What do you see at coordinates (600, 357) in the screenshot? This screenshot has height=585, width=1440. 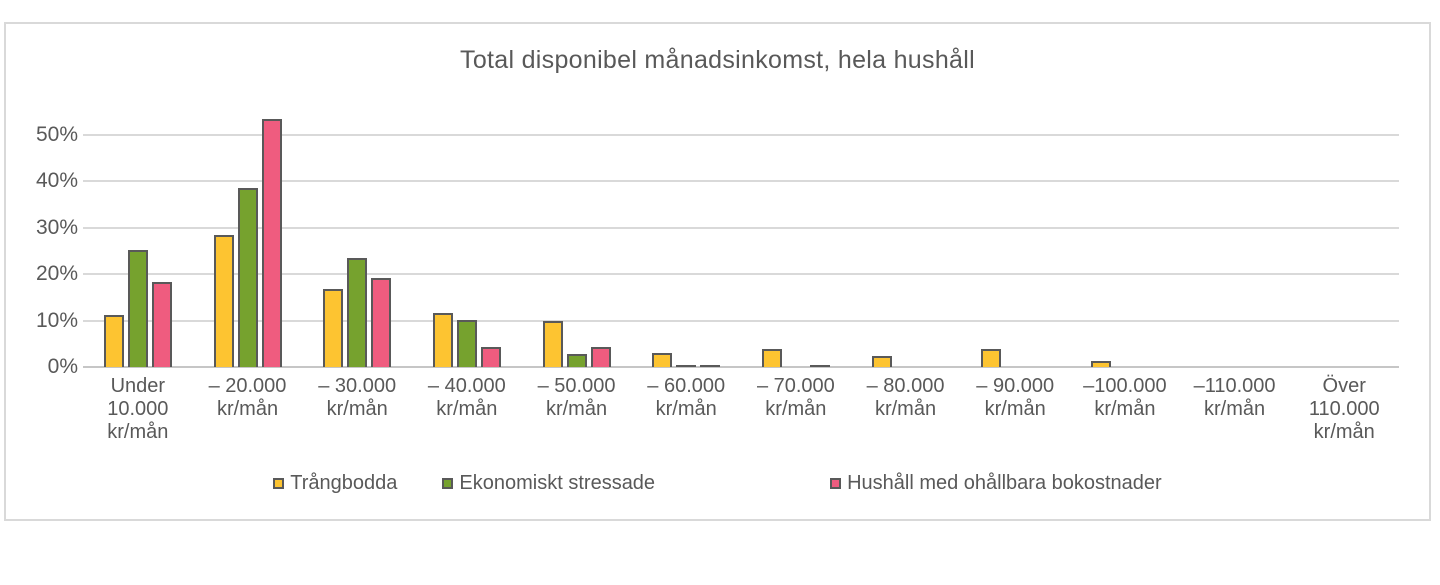 I see `bar-series2-cat4` at bounding box center [600, 357].